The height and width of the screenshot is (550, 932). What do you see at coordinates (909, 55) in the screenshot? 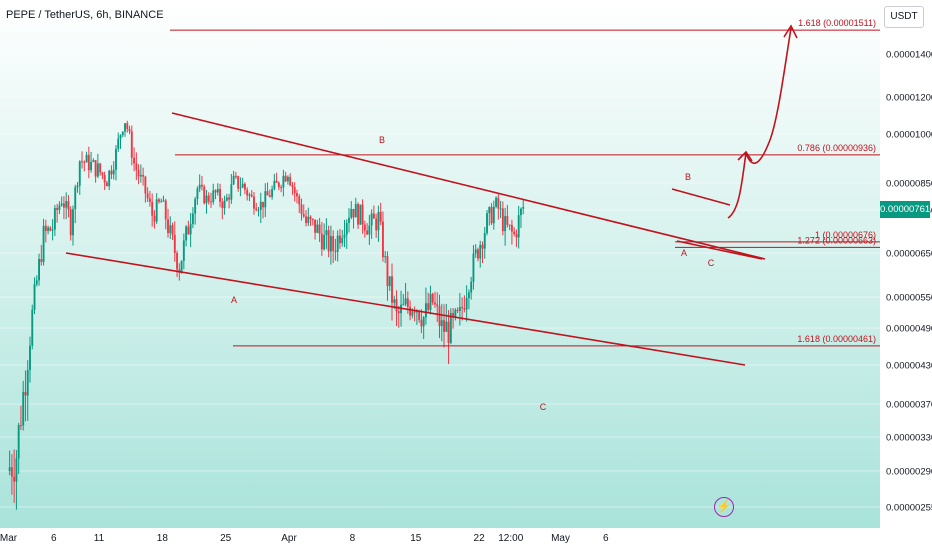
I see `y-tick-label: 0.00001400` at bounding box center [909, 55].